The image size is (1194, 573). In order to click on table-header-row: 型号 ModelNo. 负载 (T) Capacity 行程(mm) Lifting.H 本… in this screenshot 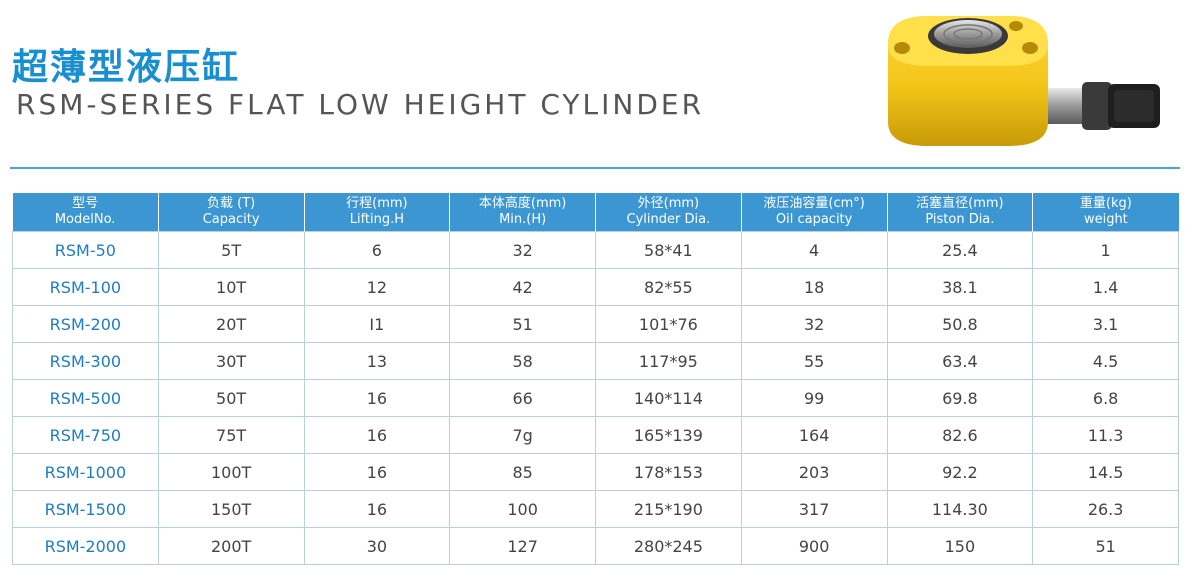, I will do `click(595, 212)`.